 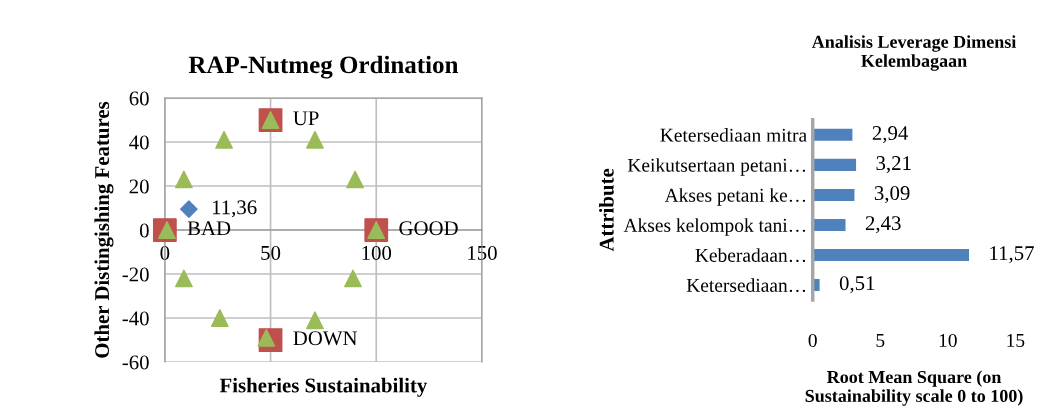 I want to click on x-tick-label: 5, so click(x=880, y=341).